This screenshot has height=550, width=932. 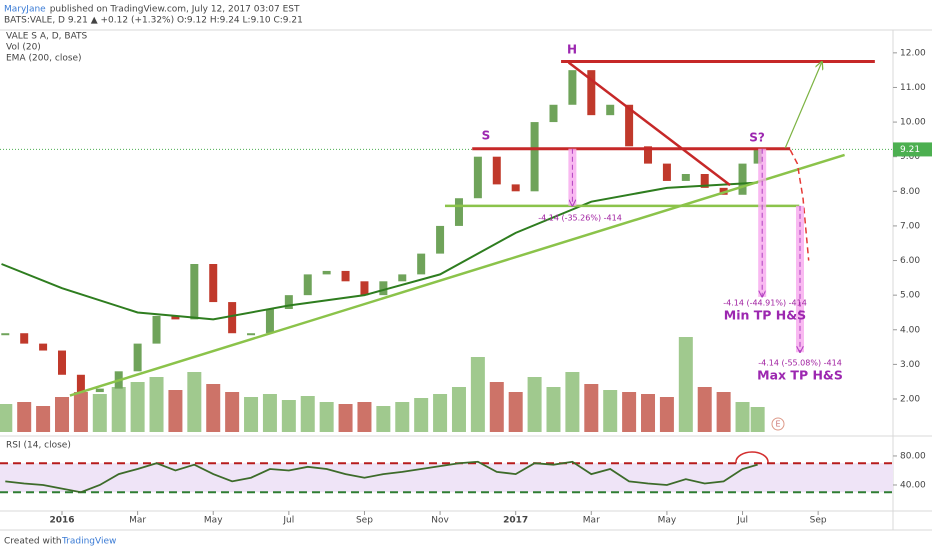 I want to click on y-tick-label: 7.00, so click(x=910, y=226).